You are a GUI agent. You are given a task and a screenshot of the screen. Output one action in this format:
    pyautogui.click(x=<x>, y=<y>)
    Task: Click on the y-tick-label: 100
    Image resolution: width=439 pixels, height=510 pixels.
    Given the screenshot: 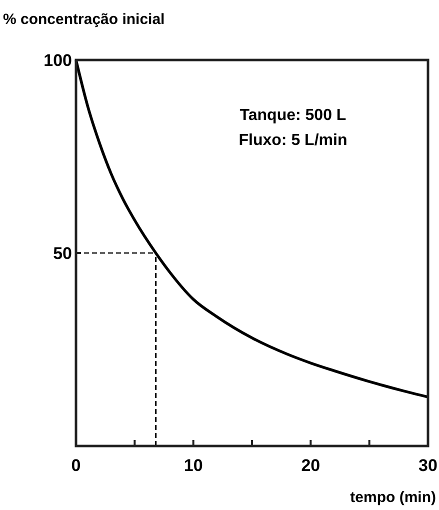 What is the action you would take?
    pyautogui.click(x=58, y=60)
    